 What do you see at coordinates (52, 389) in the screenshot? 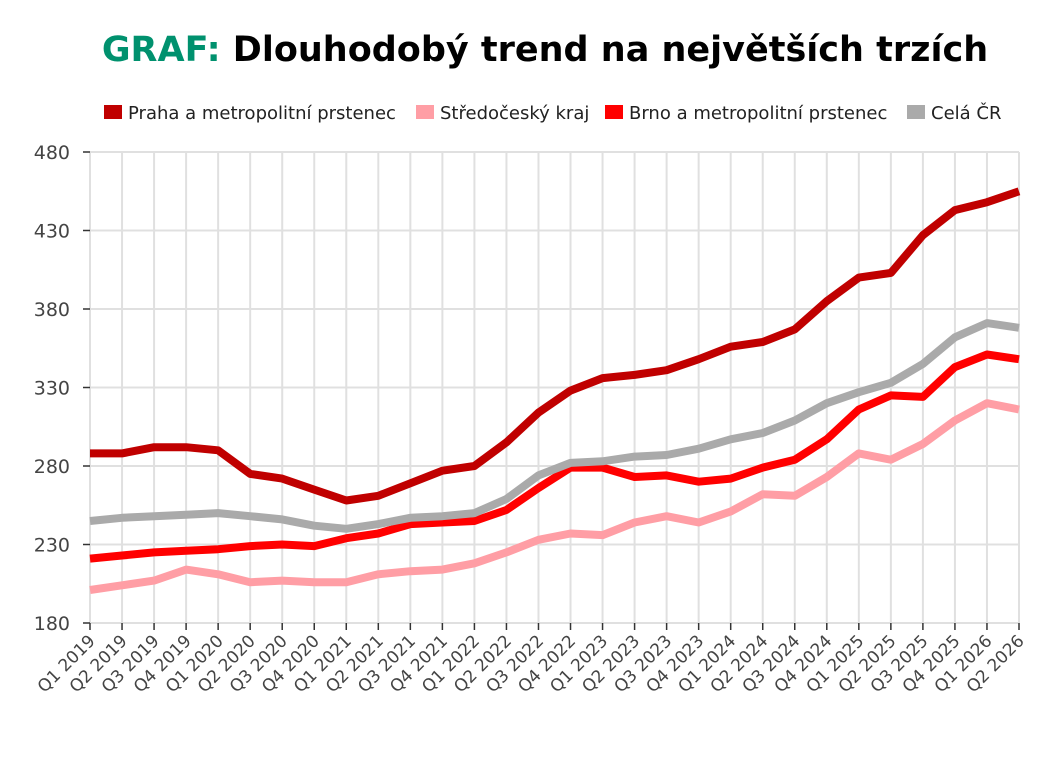
I see `y-tick-label: 330` at bounding box center [52, 389].